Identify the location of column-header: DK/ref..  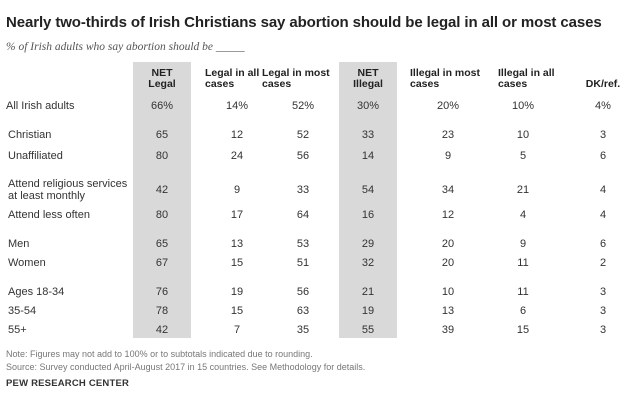
(601, 84).